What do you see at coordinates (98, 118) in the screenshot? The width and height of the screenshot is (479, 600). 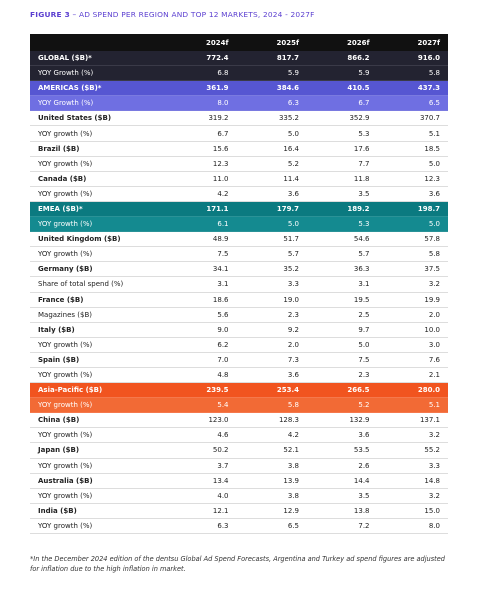 I see `row-label: United States ($B)` at bounding box center [98, 118].